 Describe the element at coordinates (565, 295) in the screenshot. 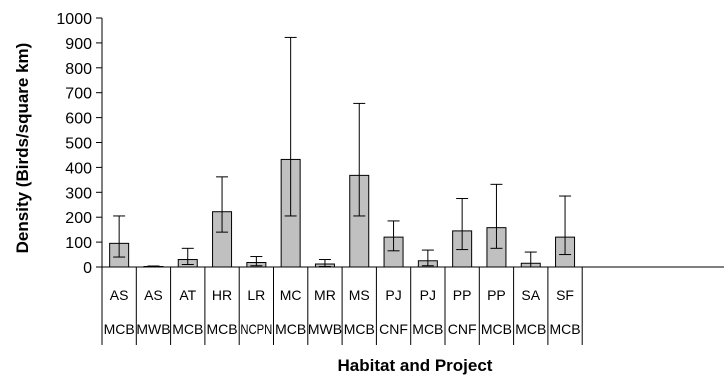

I see `habitat-label: SF` at that location.